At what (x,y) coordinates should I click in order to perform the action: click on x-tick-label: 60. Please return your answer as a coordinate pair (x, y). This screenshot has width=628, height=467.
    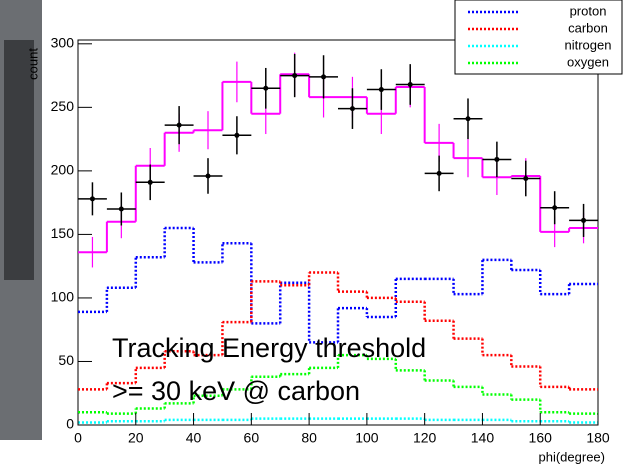
    Looking at the image, I should click on (252, 438).